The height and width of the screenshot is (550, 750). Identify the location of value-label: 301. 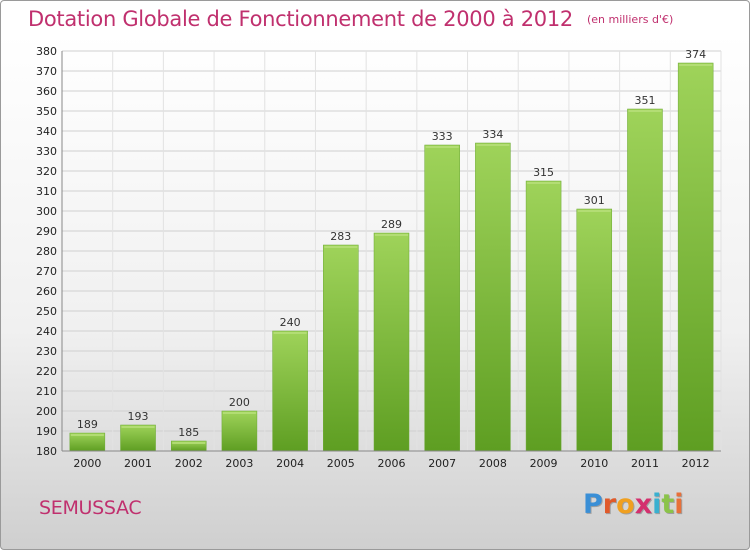
(594, 200).